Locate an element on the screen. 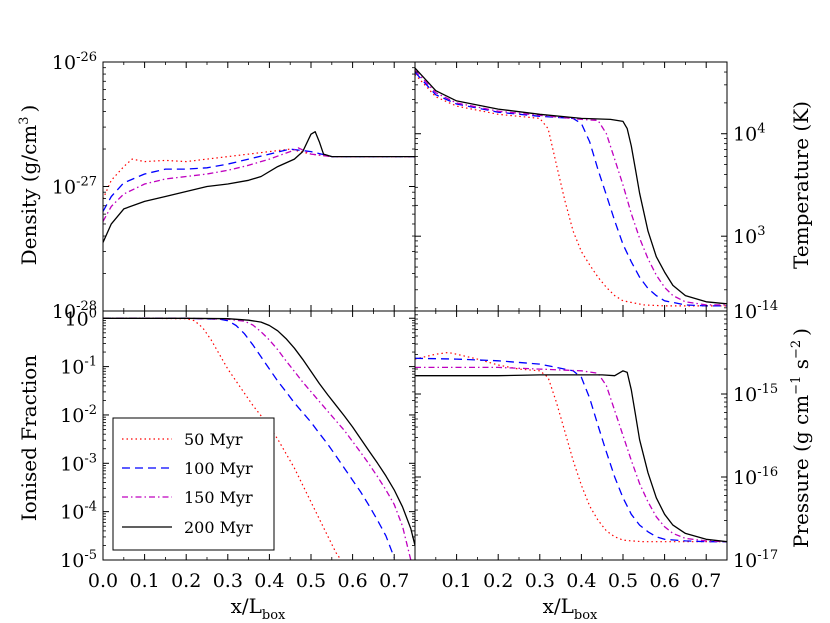  temperature-series-200-myr is located at coordinates (571, 186).